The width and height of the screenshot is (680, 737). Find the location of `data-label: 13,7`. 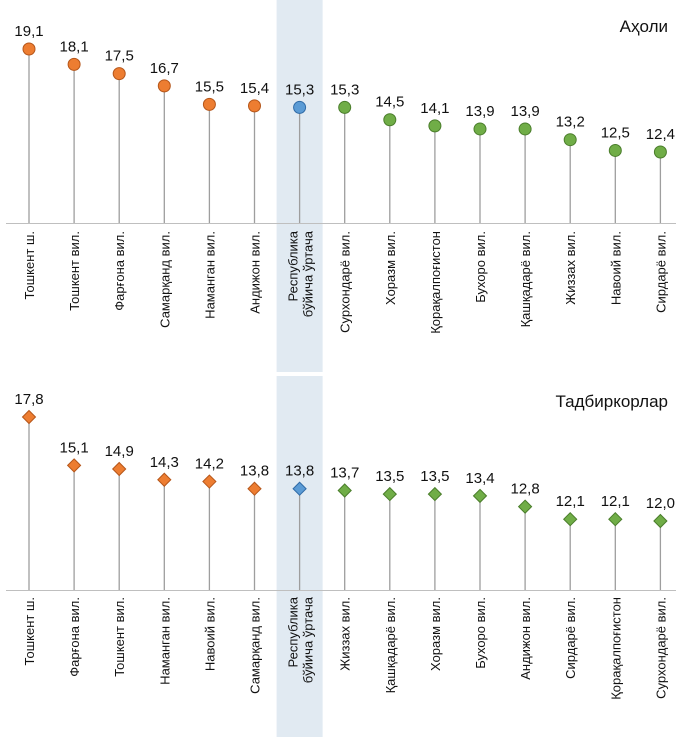

data-label: 13,7 is located at coordinates (344, 473).